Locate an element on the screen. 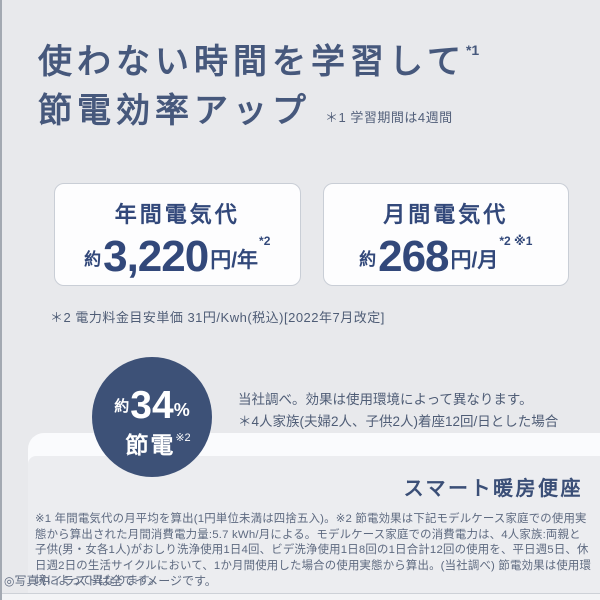 Image resolution: width=600 pixels, height=600 pixels. monthly-footnote-marker: *2 ※1 is located at coordinates (516, 241).